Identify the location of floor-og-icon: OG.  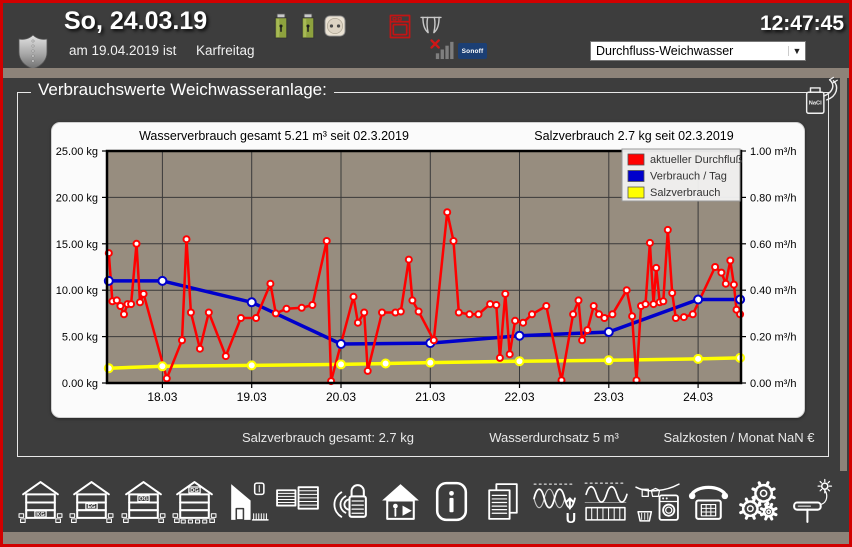
(143, 502).